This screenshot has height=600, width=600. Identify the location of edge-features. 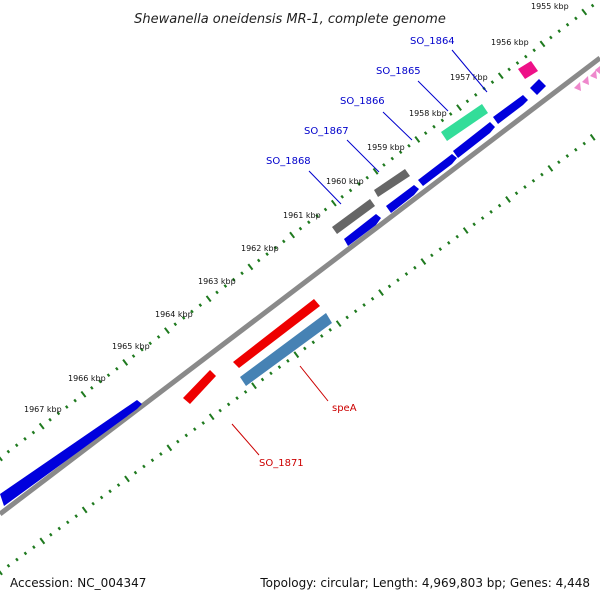
(587, 78).